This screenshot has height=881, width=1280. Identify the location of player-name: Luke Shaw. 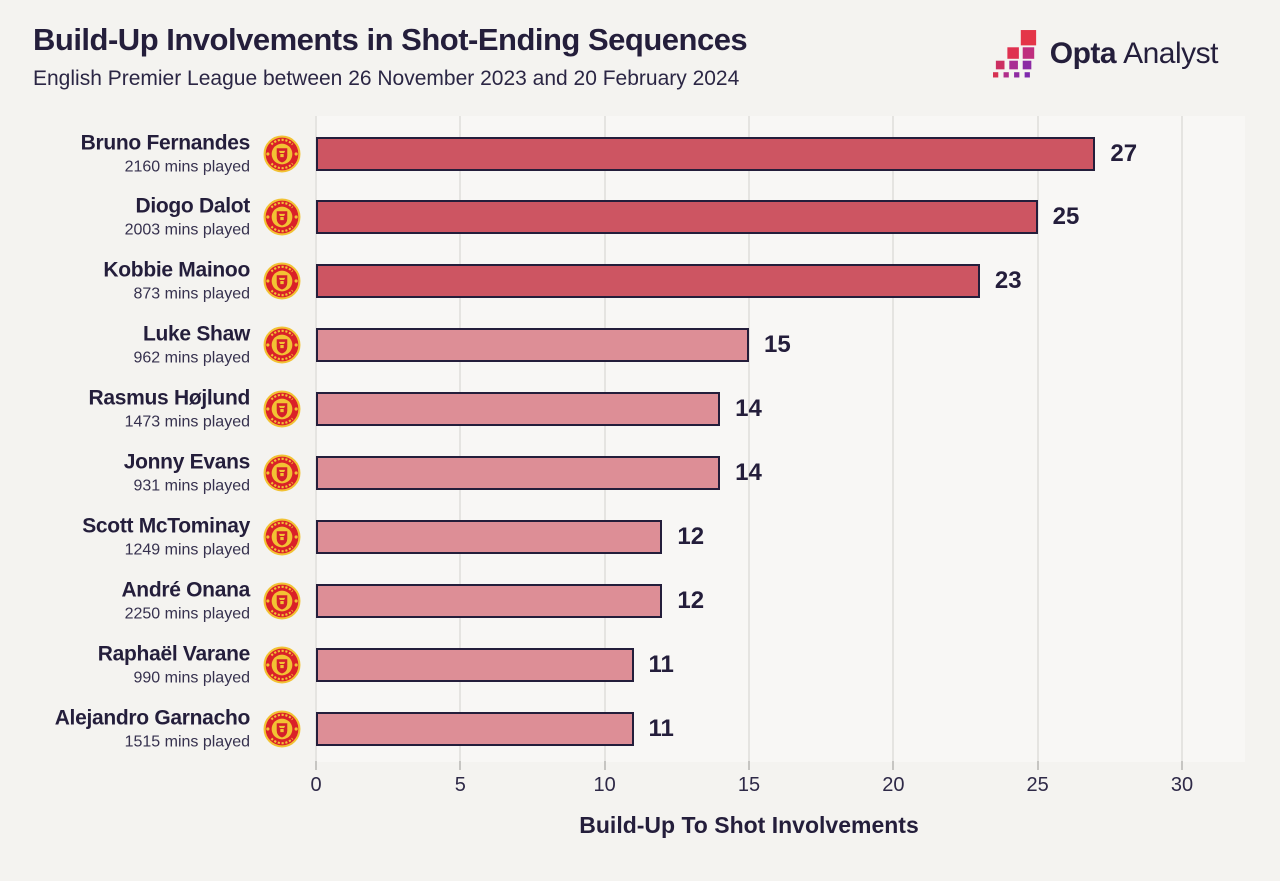
(196, 334).